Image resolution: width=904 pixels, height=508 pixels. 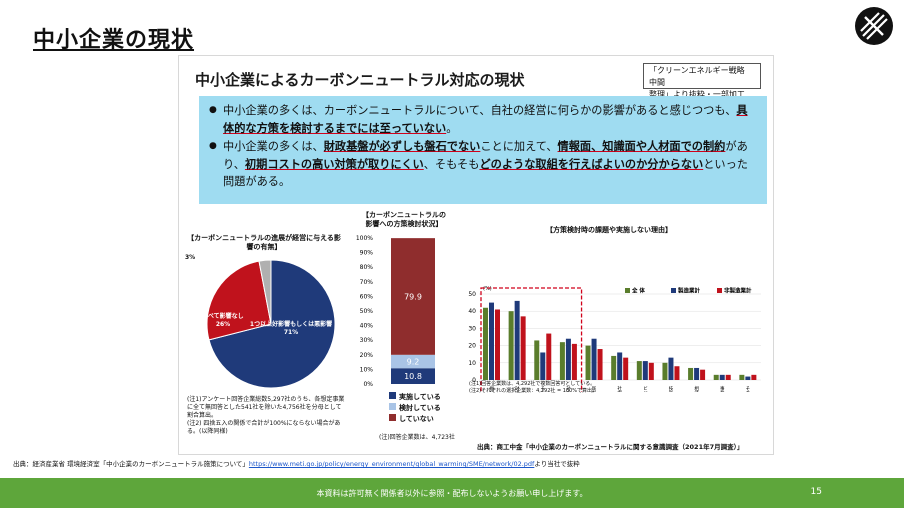 I want to click on y-tick-label: 0, so click(x=474, y=380).